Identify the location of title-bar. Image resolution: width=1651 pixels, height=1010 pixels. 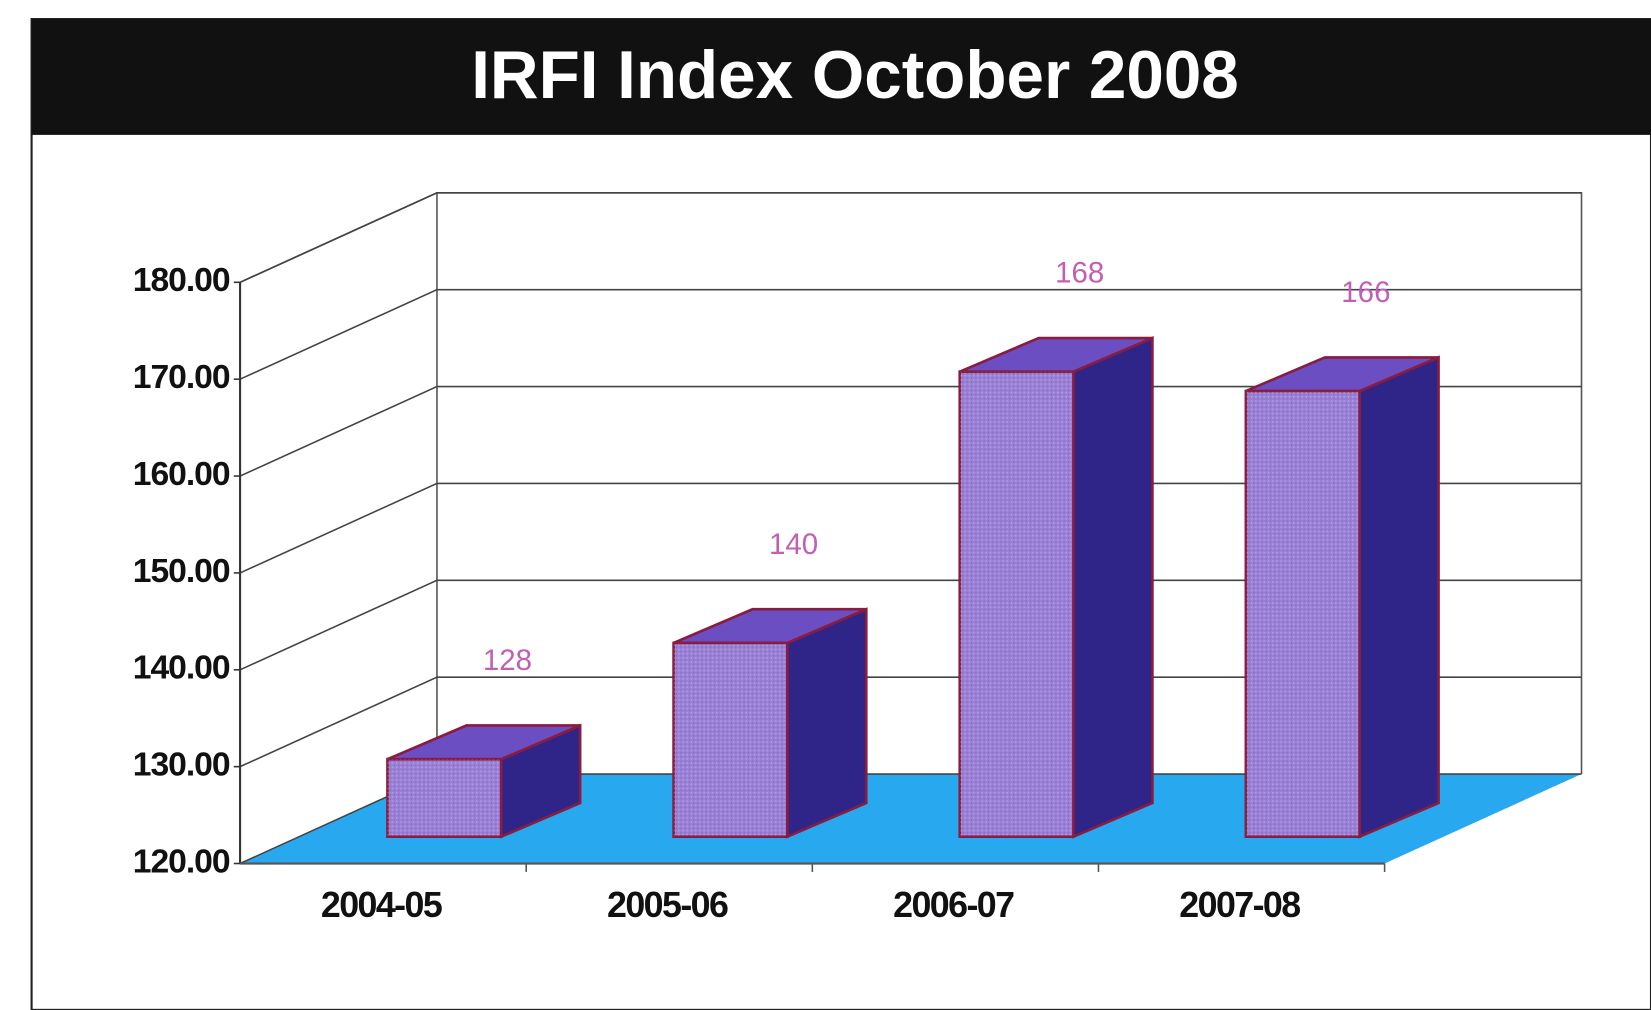
(841, 77).